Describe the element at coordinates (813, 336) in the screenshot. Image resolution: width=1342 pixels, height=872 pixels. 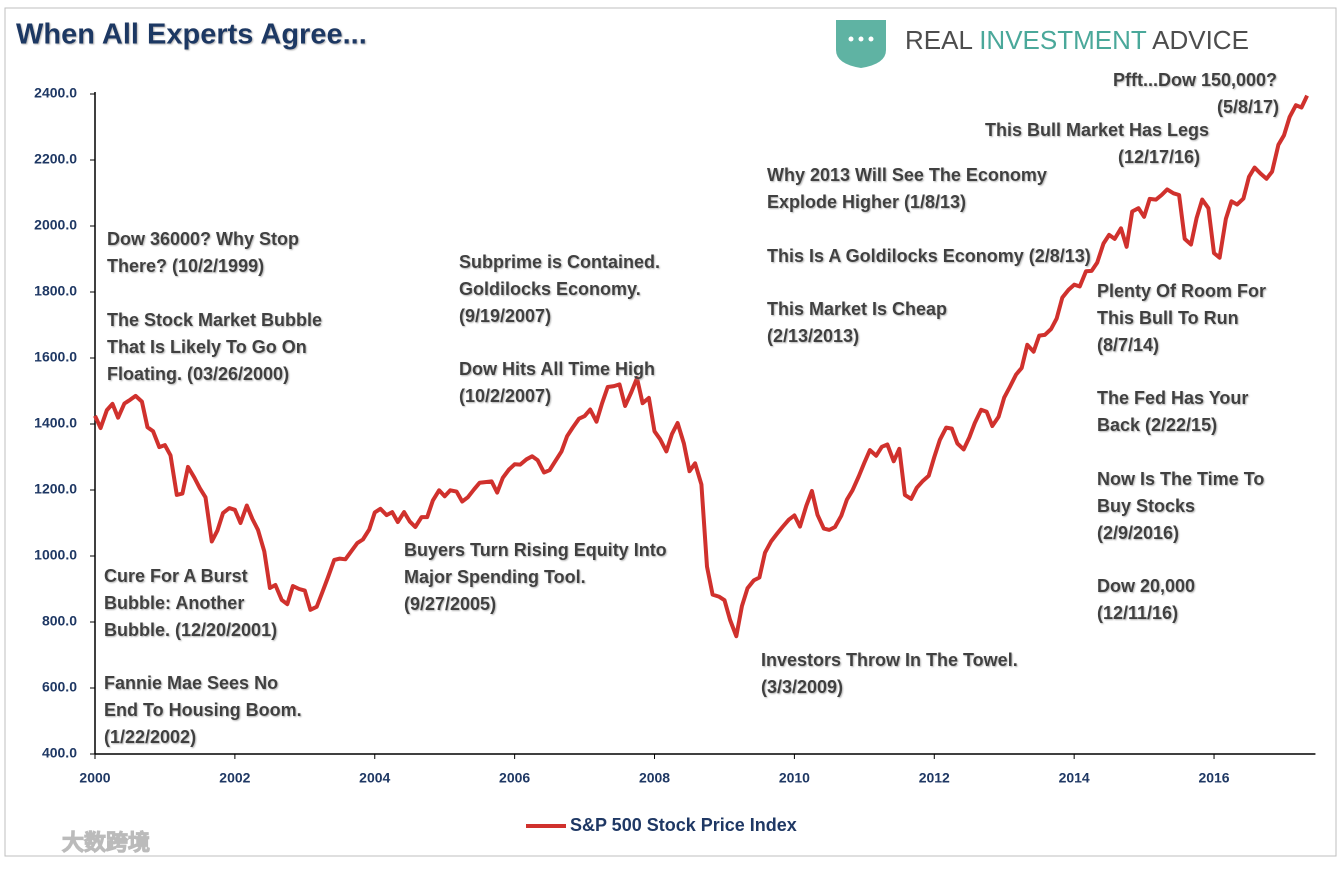
I see `annotation: (2/13/2013)` at that location.